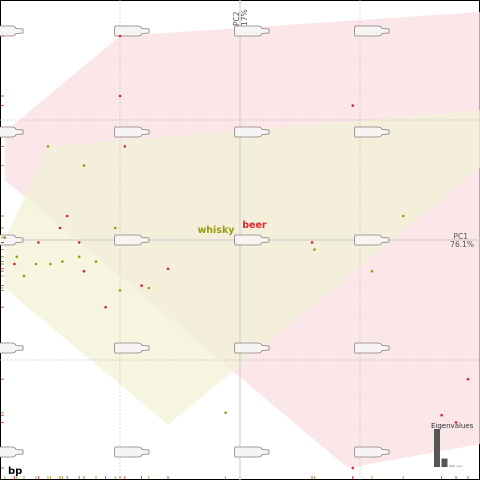 This screenshot has width=480, height=480. I want to click on axis-label-pc1: PC1, so click(460, 236).